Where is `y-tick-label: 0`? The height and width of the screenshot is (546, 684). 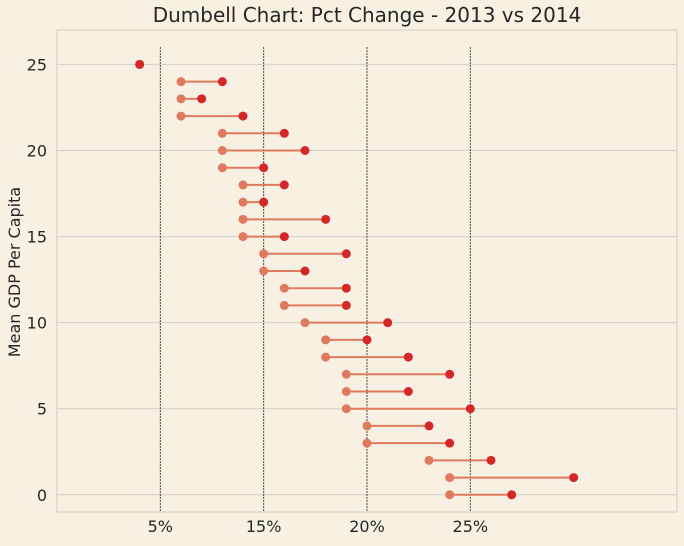
y-tick-label: 0 is located at coordinates (42, 495).